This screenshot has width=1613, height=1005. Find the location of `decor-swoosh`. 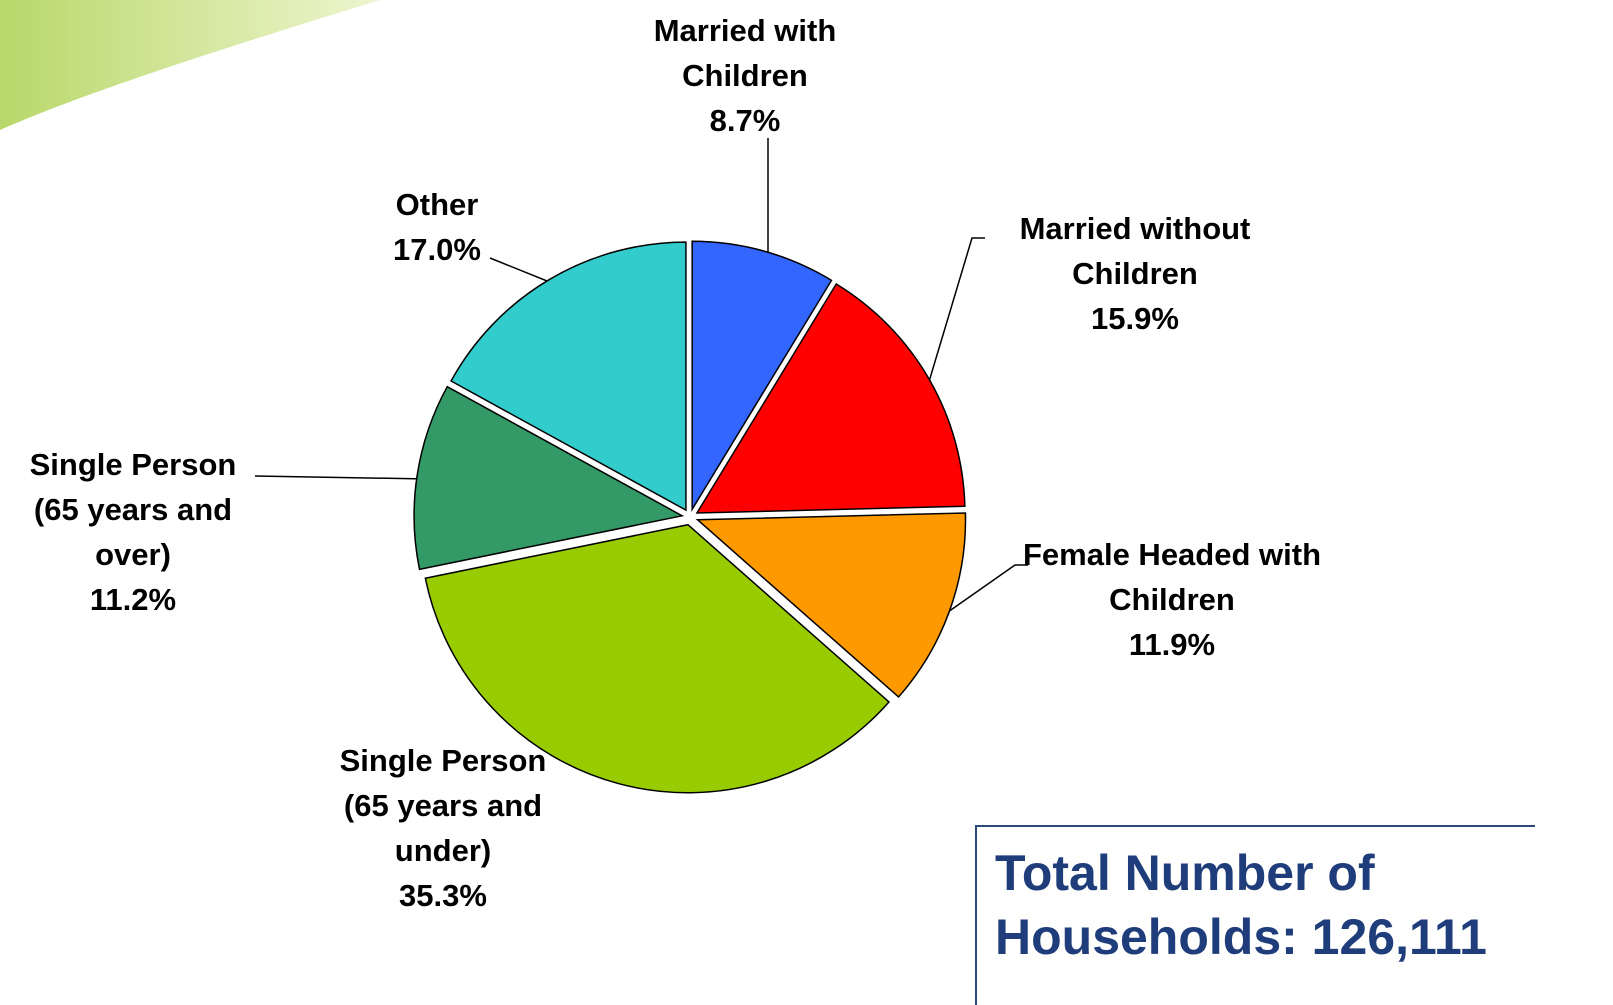

decor-swoosh is located at coordinates (190, 65).